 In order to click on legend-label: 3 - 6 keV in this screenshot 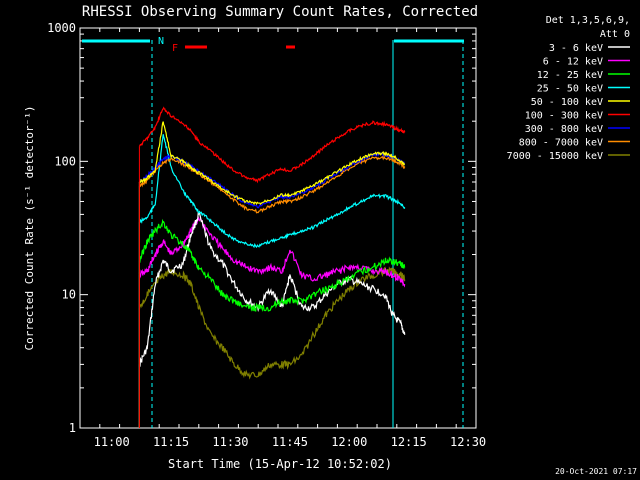, I will do `click(576, 48)`.